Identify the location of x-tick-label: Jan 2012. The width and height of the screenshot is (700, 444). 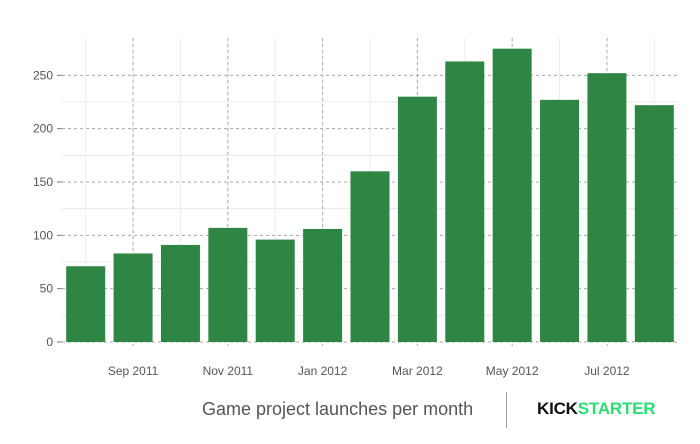
(323, 371).